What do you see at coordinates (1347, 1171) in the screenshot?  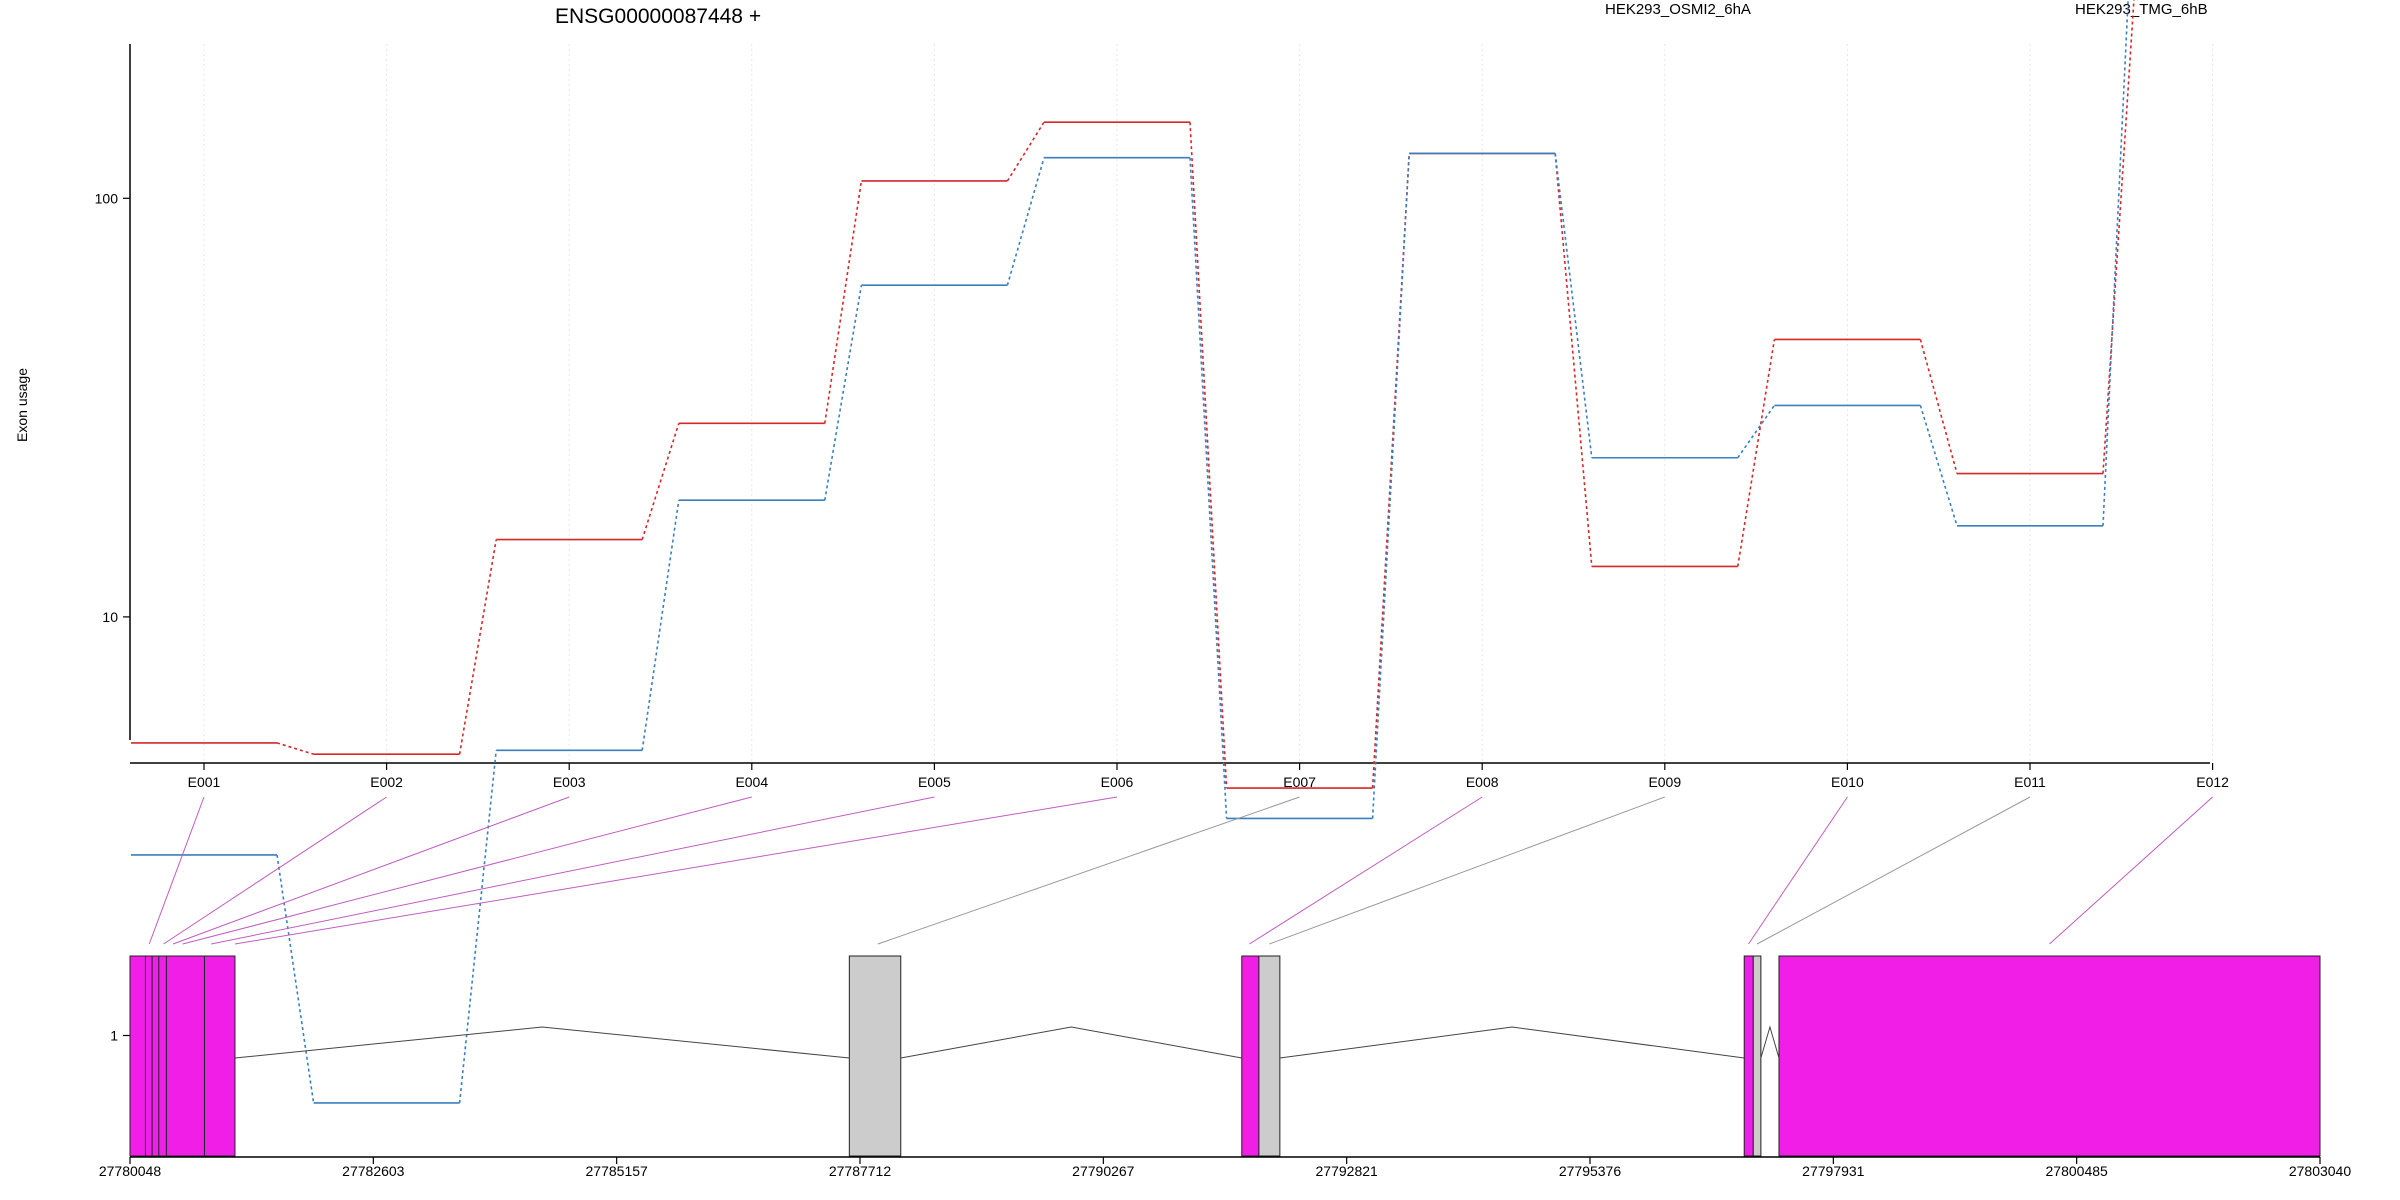 I see `genomic-tick-label-6: 27792821` at bounding box center [1347, 1171].